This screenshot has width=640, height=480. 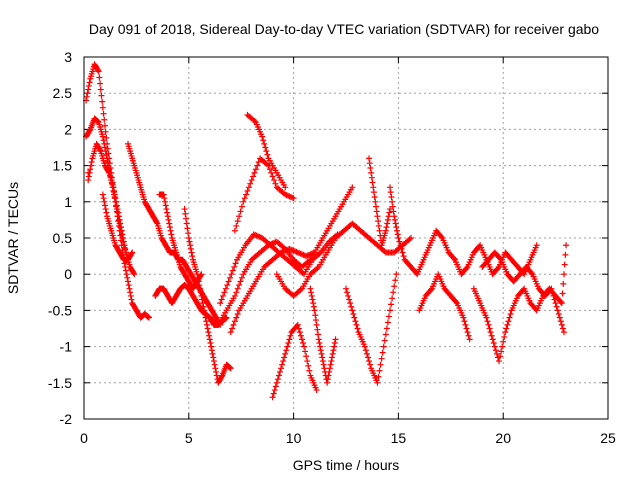 What do you see at coordinates (60, 238) in the screenshot?
I see `y-tick-labels: -2 -1.5 -1 -0.5 0 0.5 1 1.5 2 2.5 3` at bounding box center [60, 238].